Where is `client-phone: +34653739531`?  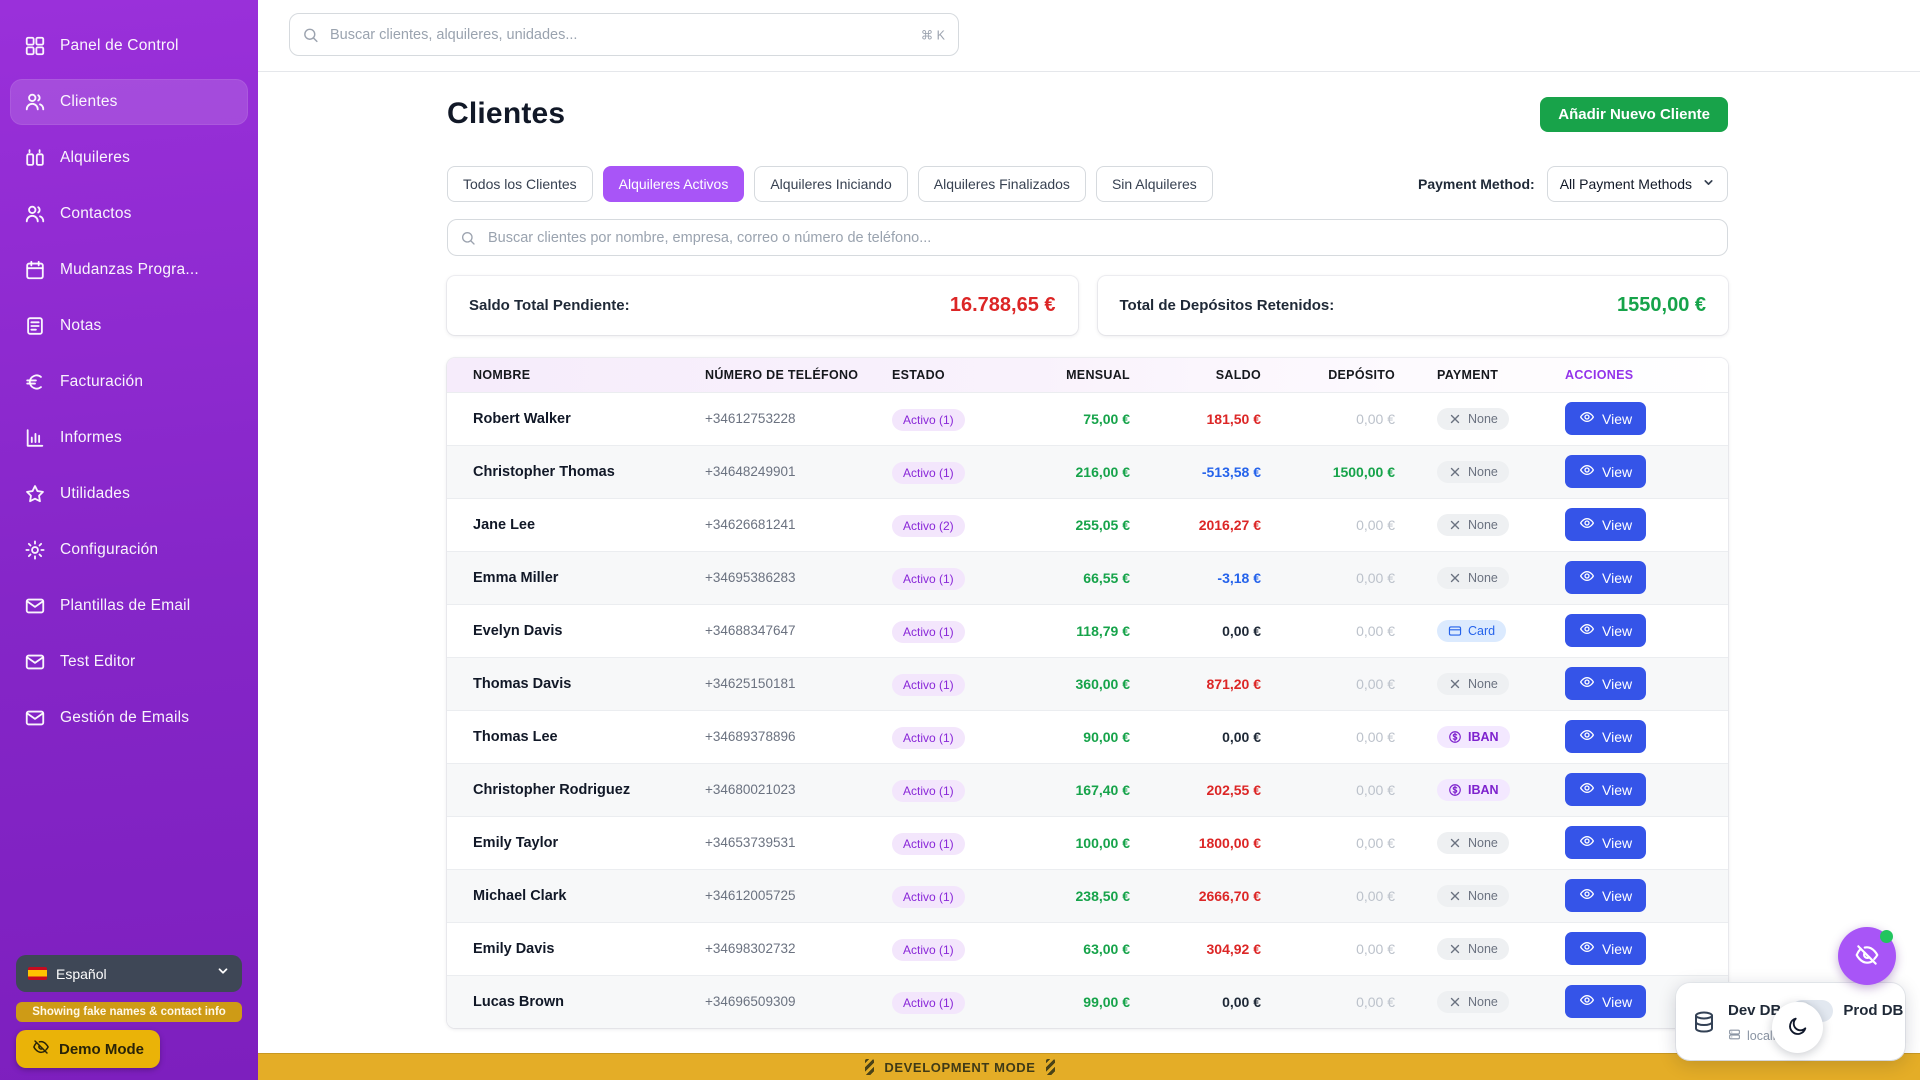 client-phone: +34653739531 is located at coordinates (750, 842).